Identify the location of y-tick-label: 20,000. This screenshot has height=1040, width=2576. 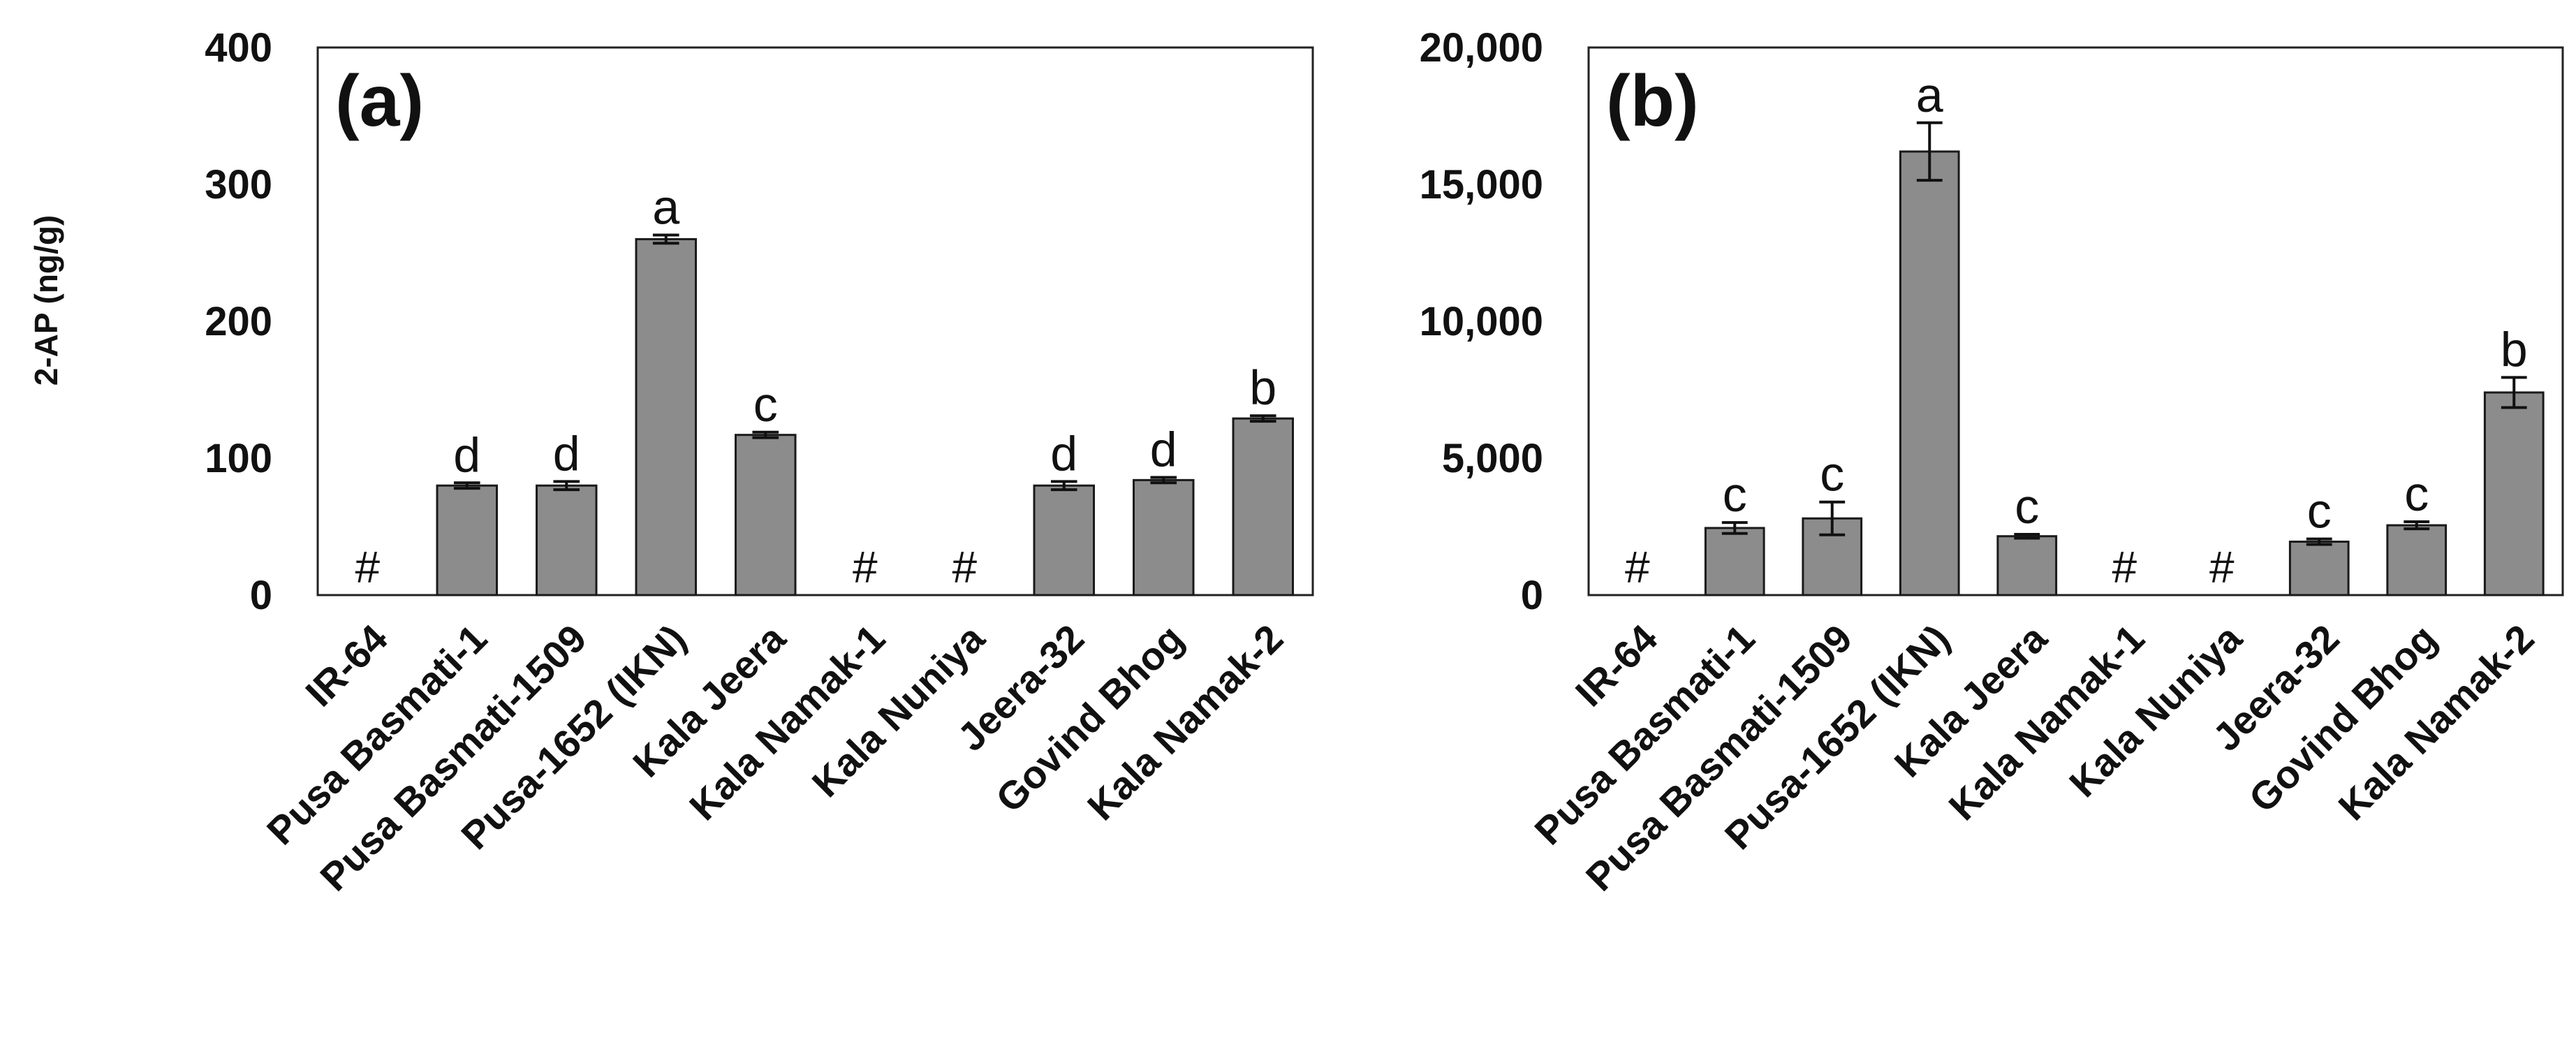
(1481, 48).